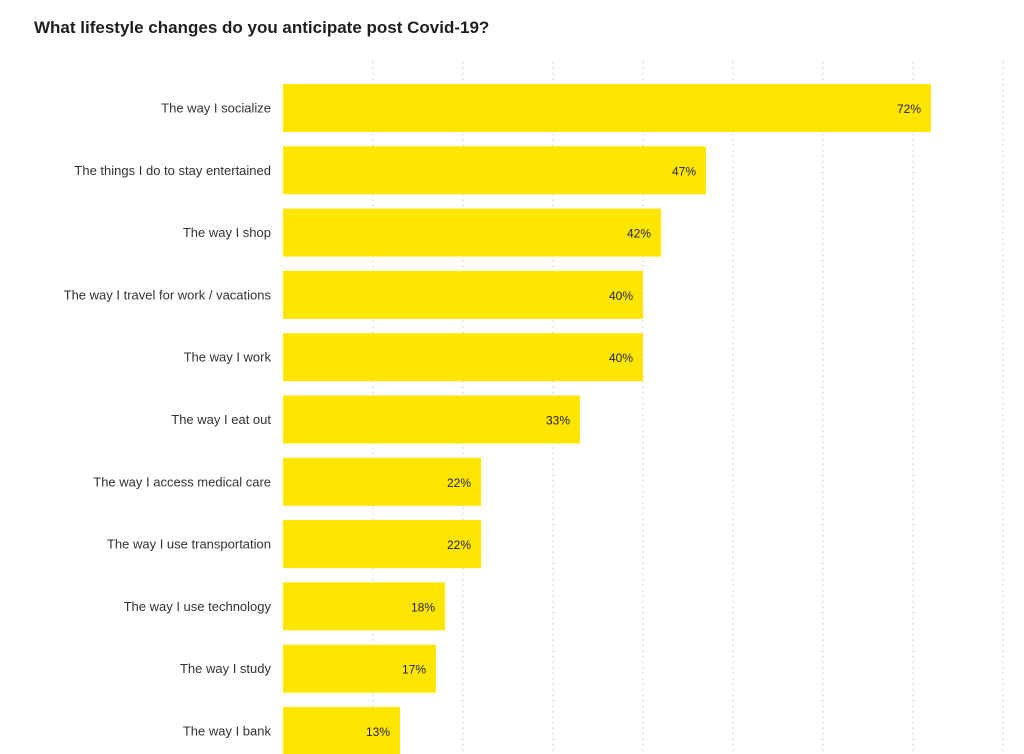 This screenshot has width=1024, height=754. I want to click on value-label: 42%, so click(639, 234).